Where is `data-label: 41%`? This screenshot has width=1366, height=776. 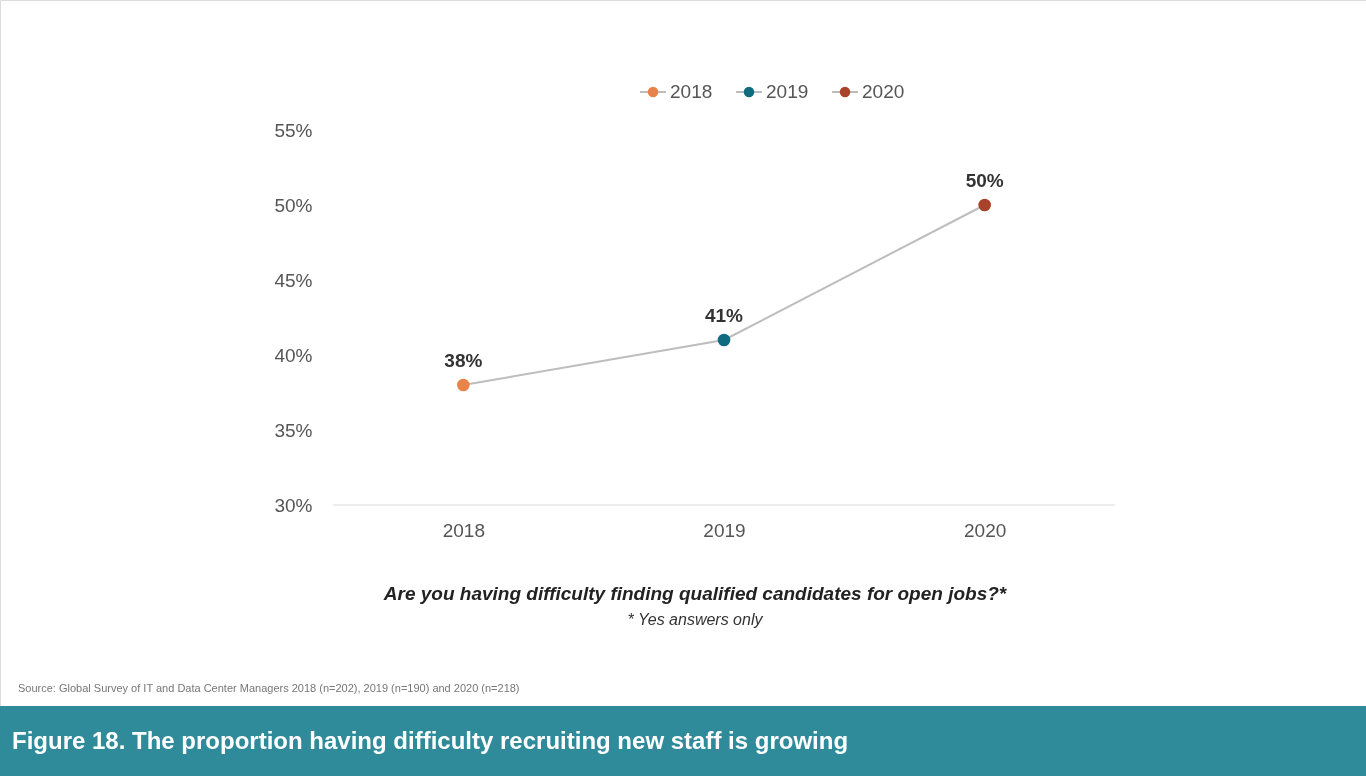 data-label: 41% is located at coordinates (724, 315).